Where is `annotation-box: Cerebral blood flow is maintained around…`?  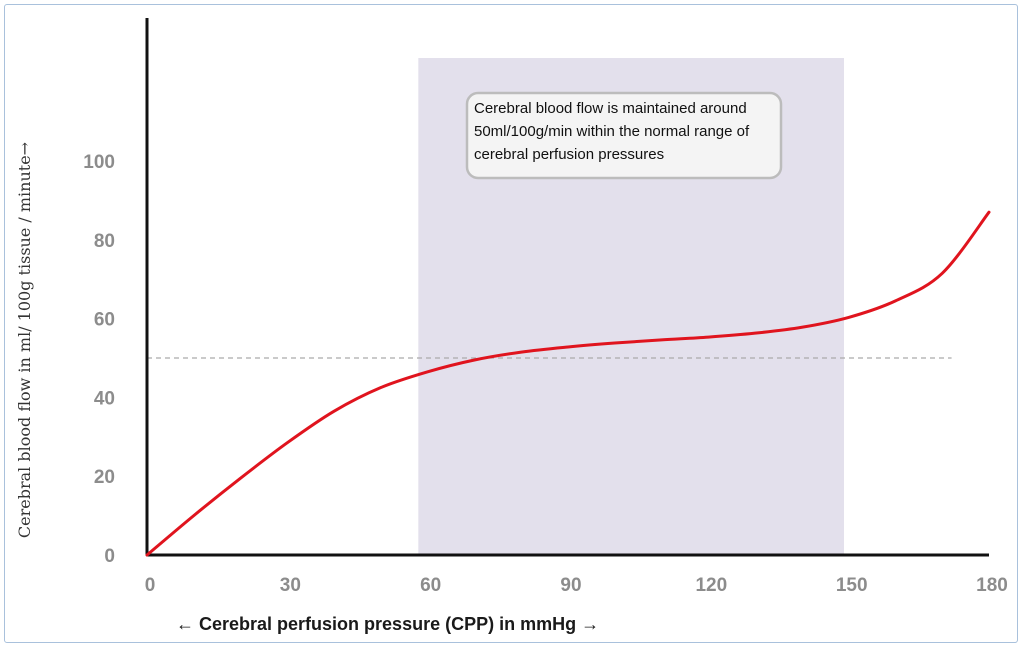 annotation-box: Cerebral blood flow is maintained around… is located at coordinates (624, 135).